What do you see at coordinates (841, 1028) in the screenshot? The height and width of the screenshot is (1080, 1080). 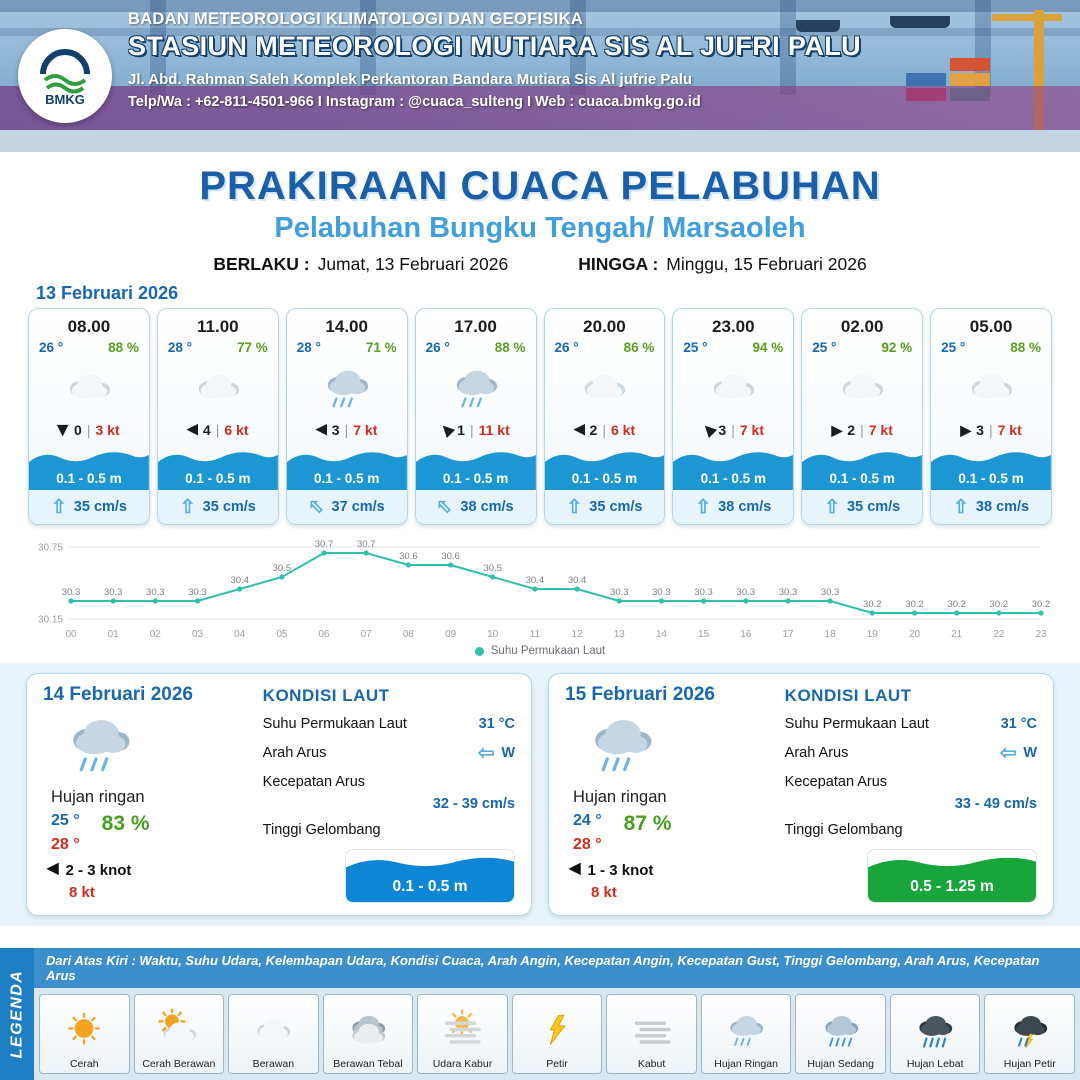 I see `weather-icon-hujan-sedang` at bounding box center [841, 1028].